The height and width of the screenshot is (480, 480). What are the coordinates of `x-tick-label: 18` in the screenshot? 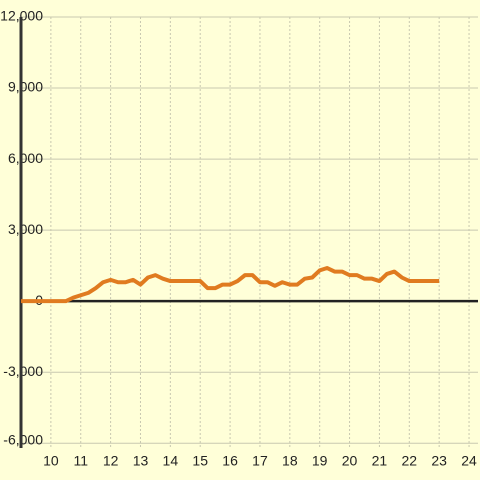 It's located at (290, 461).